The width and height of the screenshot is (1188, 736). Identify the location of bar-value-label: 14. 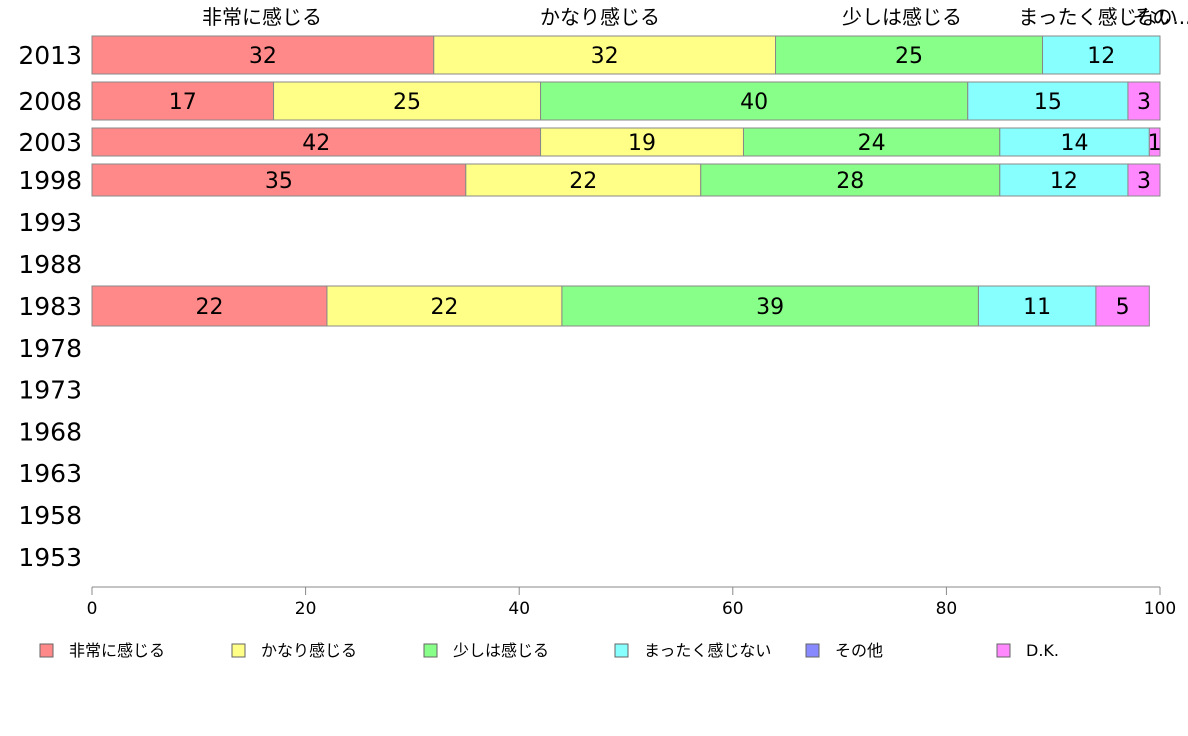
(1075, 143).